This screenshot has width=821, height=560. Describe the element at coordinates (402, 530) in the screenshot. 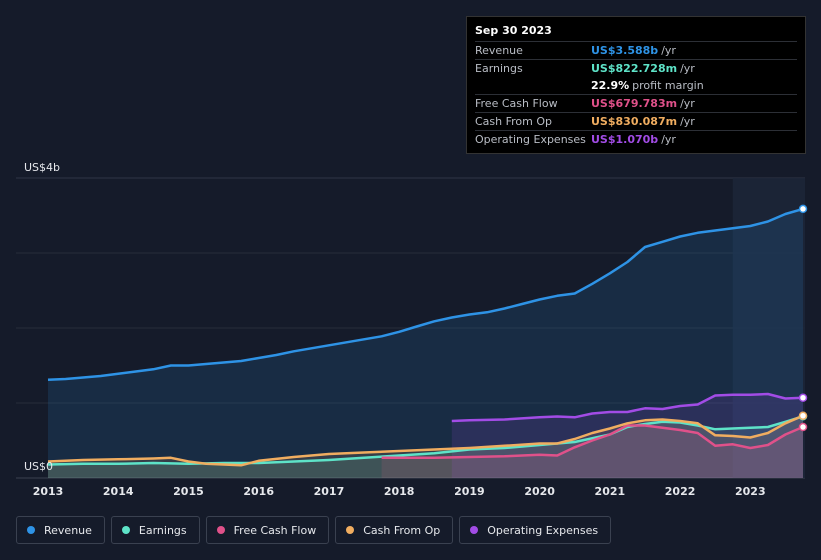

I see `legend-label: Cash From Op` at that location.